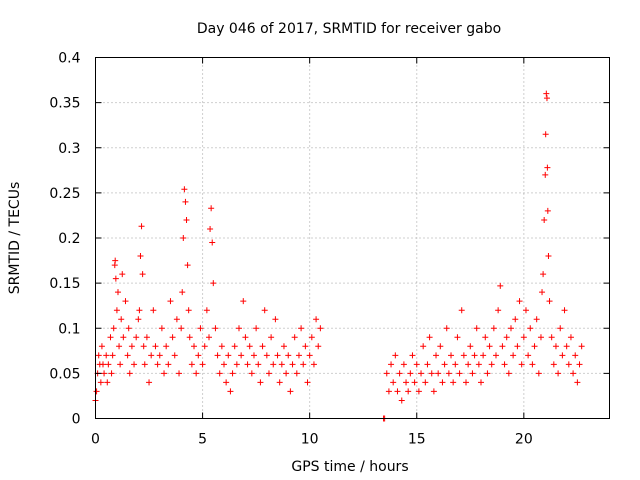 The image size is (640, 480). I want to click on x-tick-label: 0, so click(95, 440).